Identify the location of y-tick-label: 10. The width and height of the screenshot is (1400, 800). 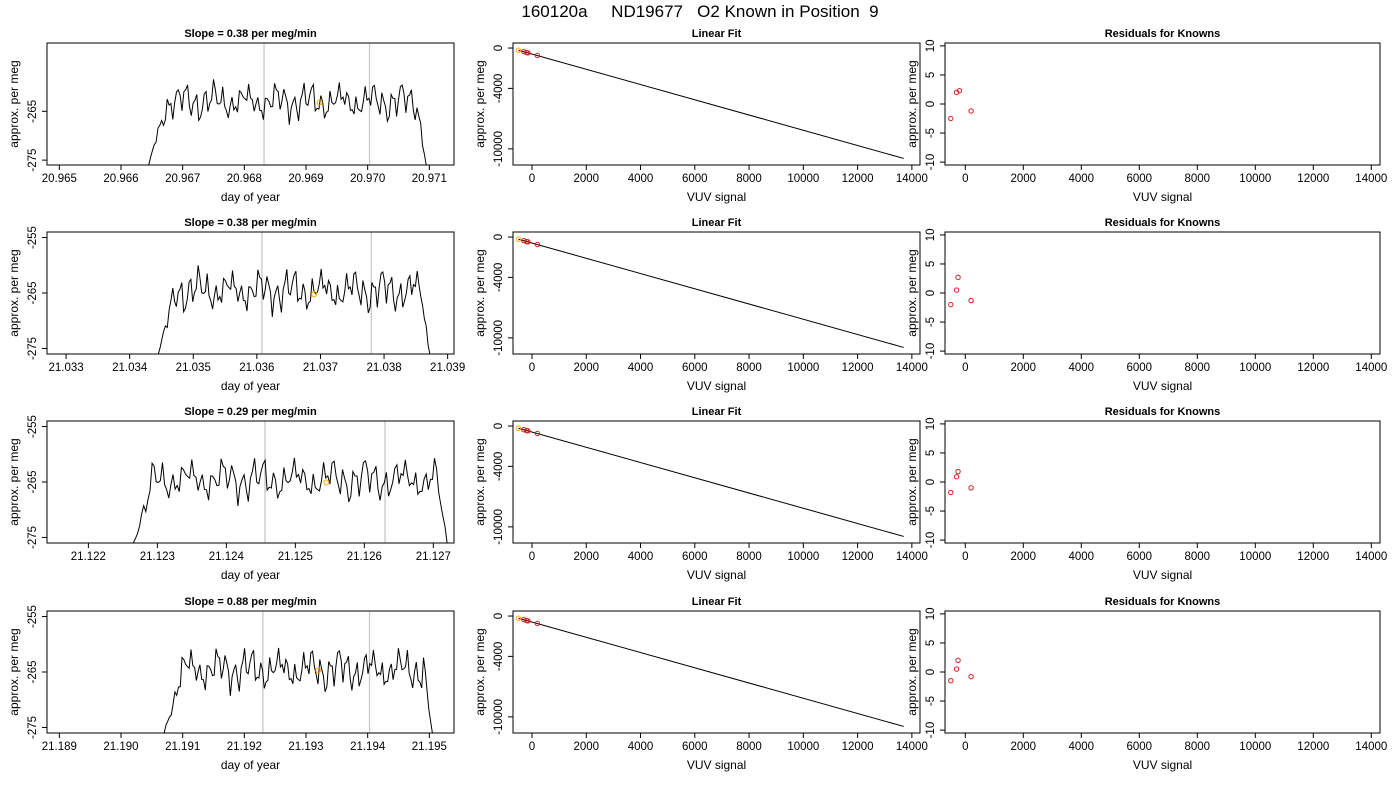
(931, 46).